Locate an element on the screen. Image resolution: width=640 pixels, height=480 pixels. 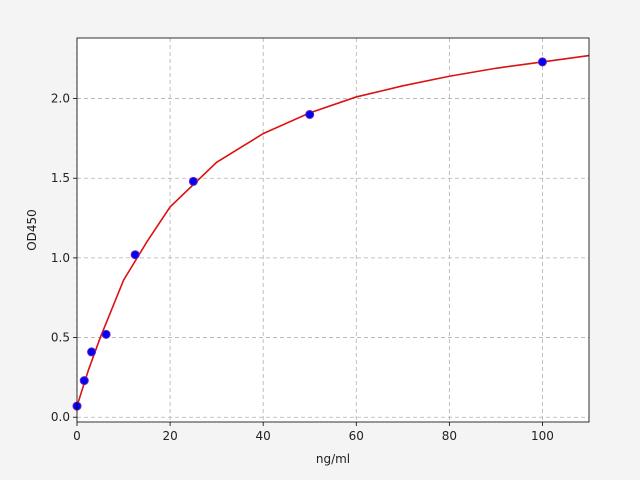
x-tick-label: 80 is located at coordinates (449, 436).